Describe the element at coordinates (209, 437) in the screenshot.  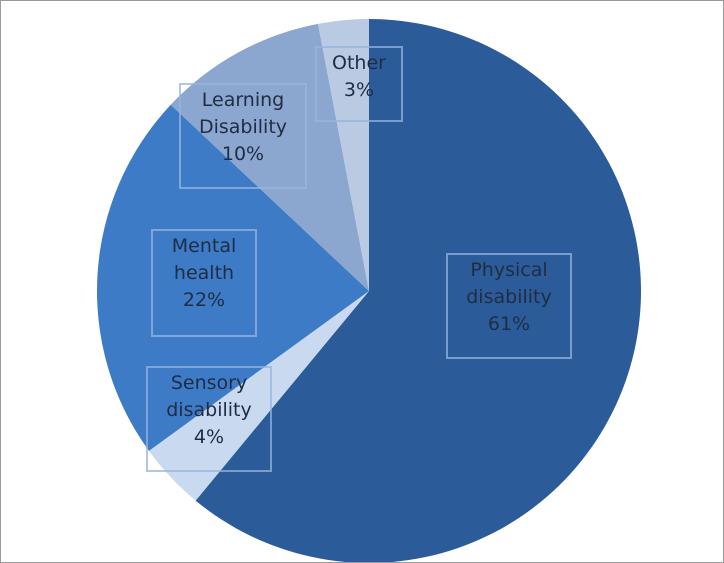
I see `value-label: 4%` at that location.